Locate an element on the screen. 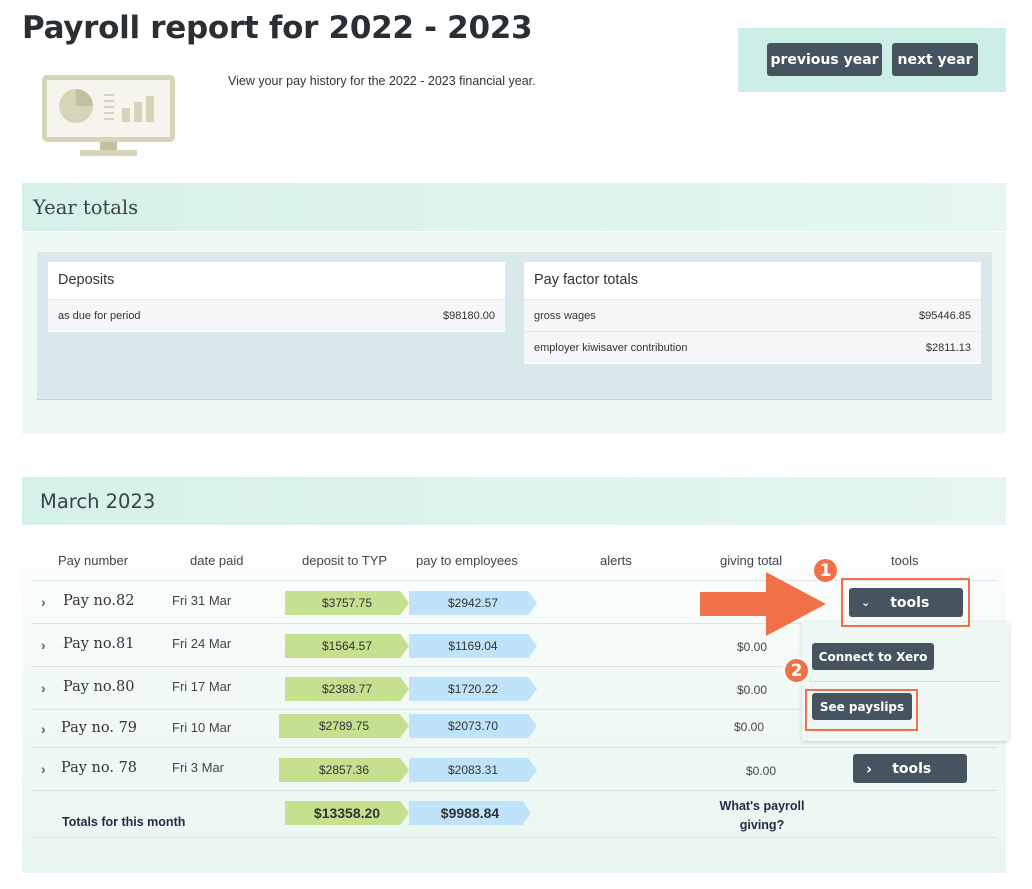 The width and height of the screenshot is (1032, 889). month-title: March 2023 is located at coordinates (98, 501).